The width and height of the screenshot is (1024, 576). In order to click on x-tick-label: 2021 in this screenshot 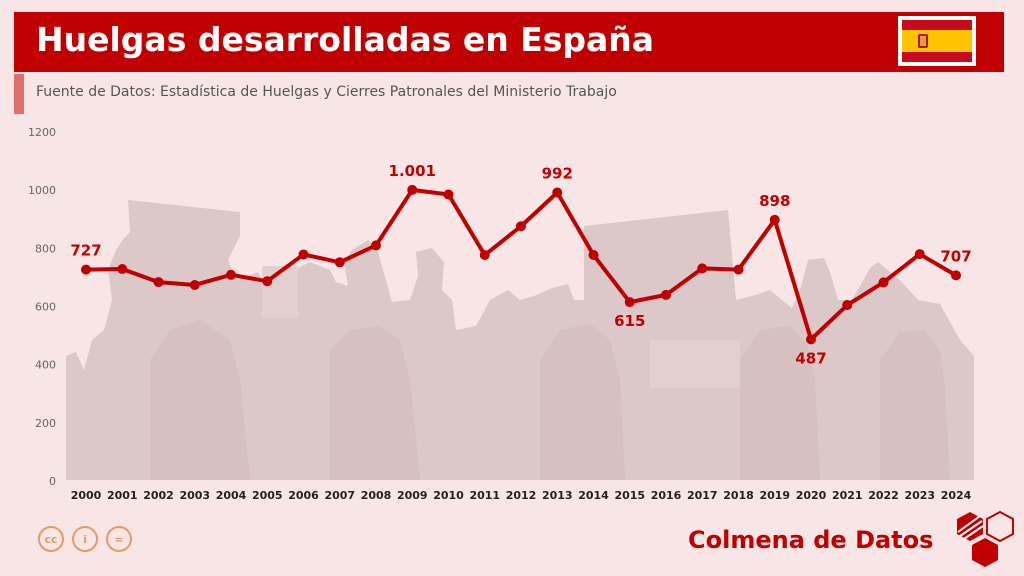, I will do `click(847, 495)`.